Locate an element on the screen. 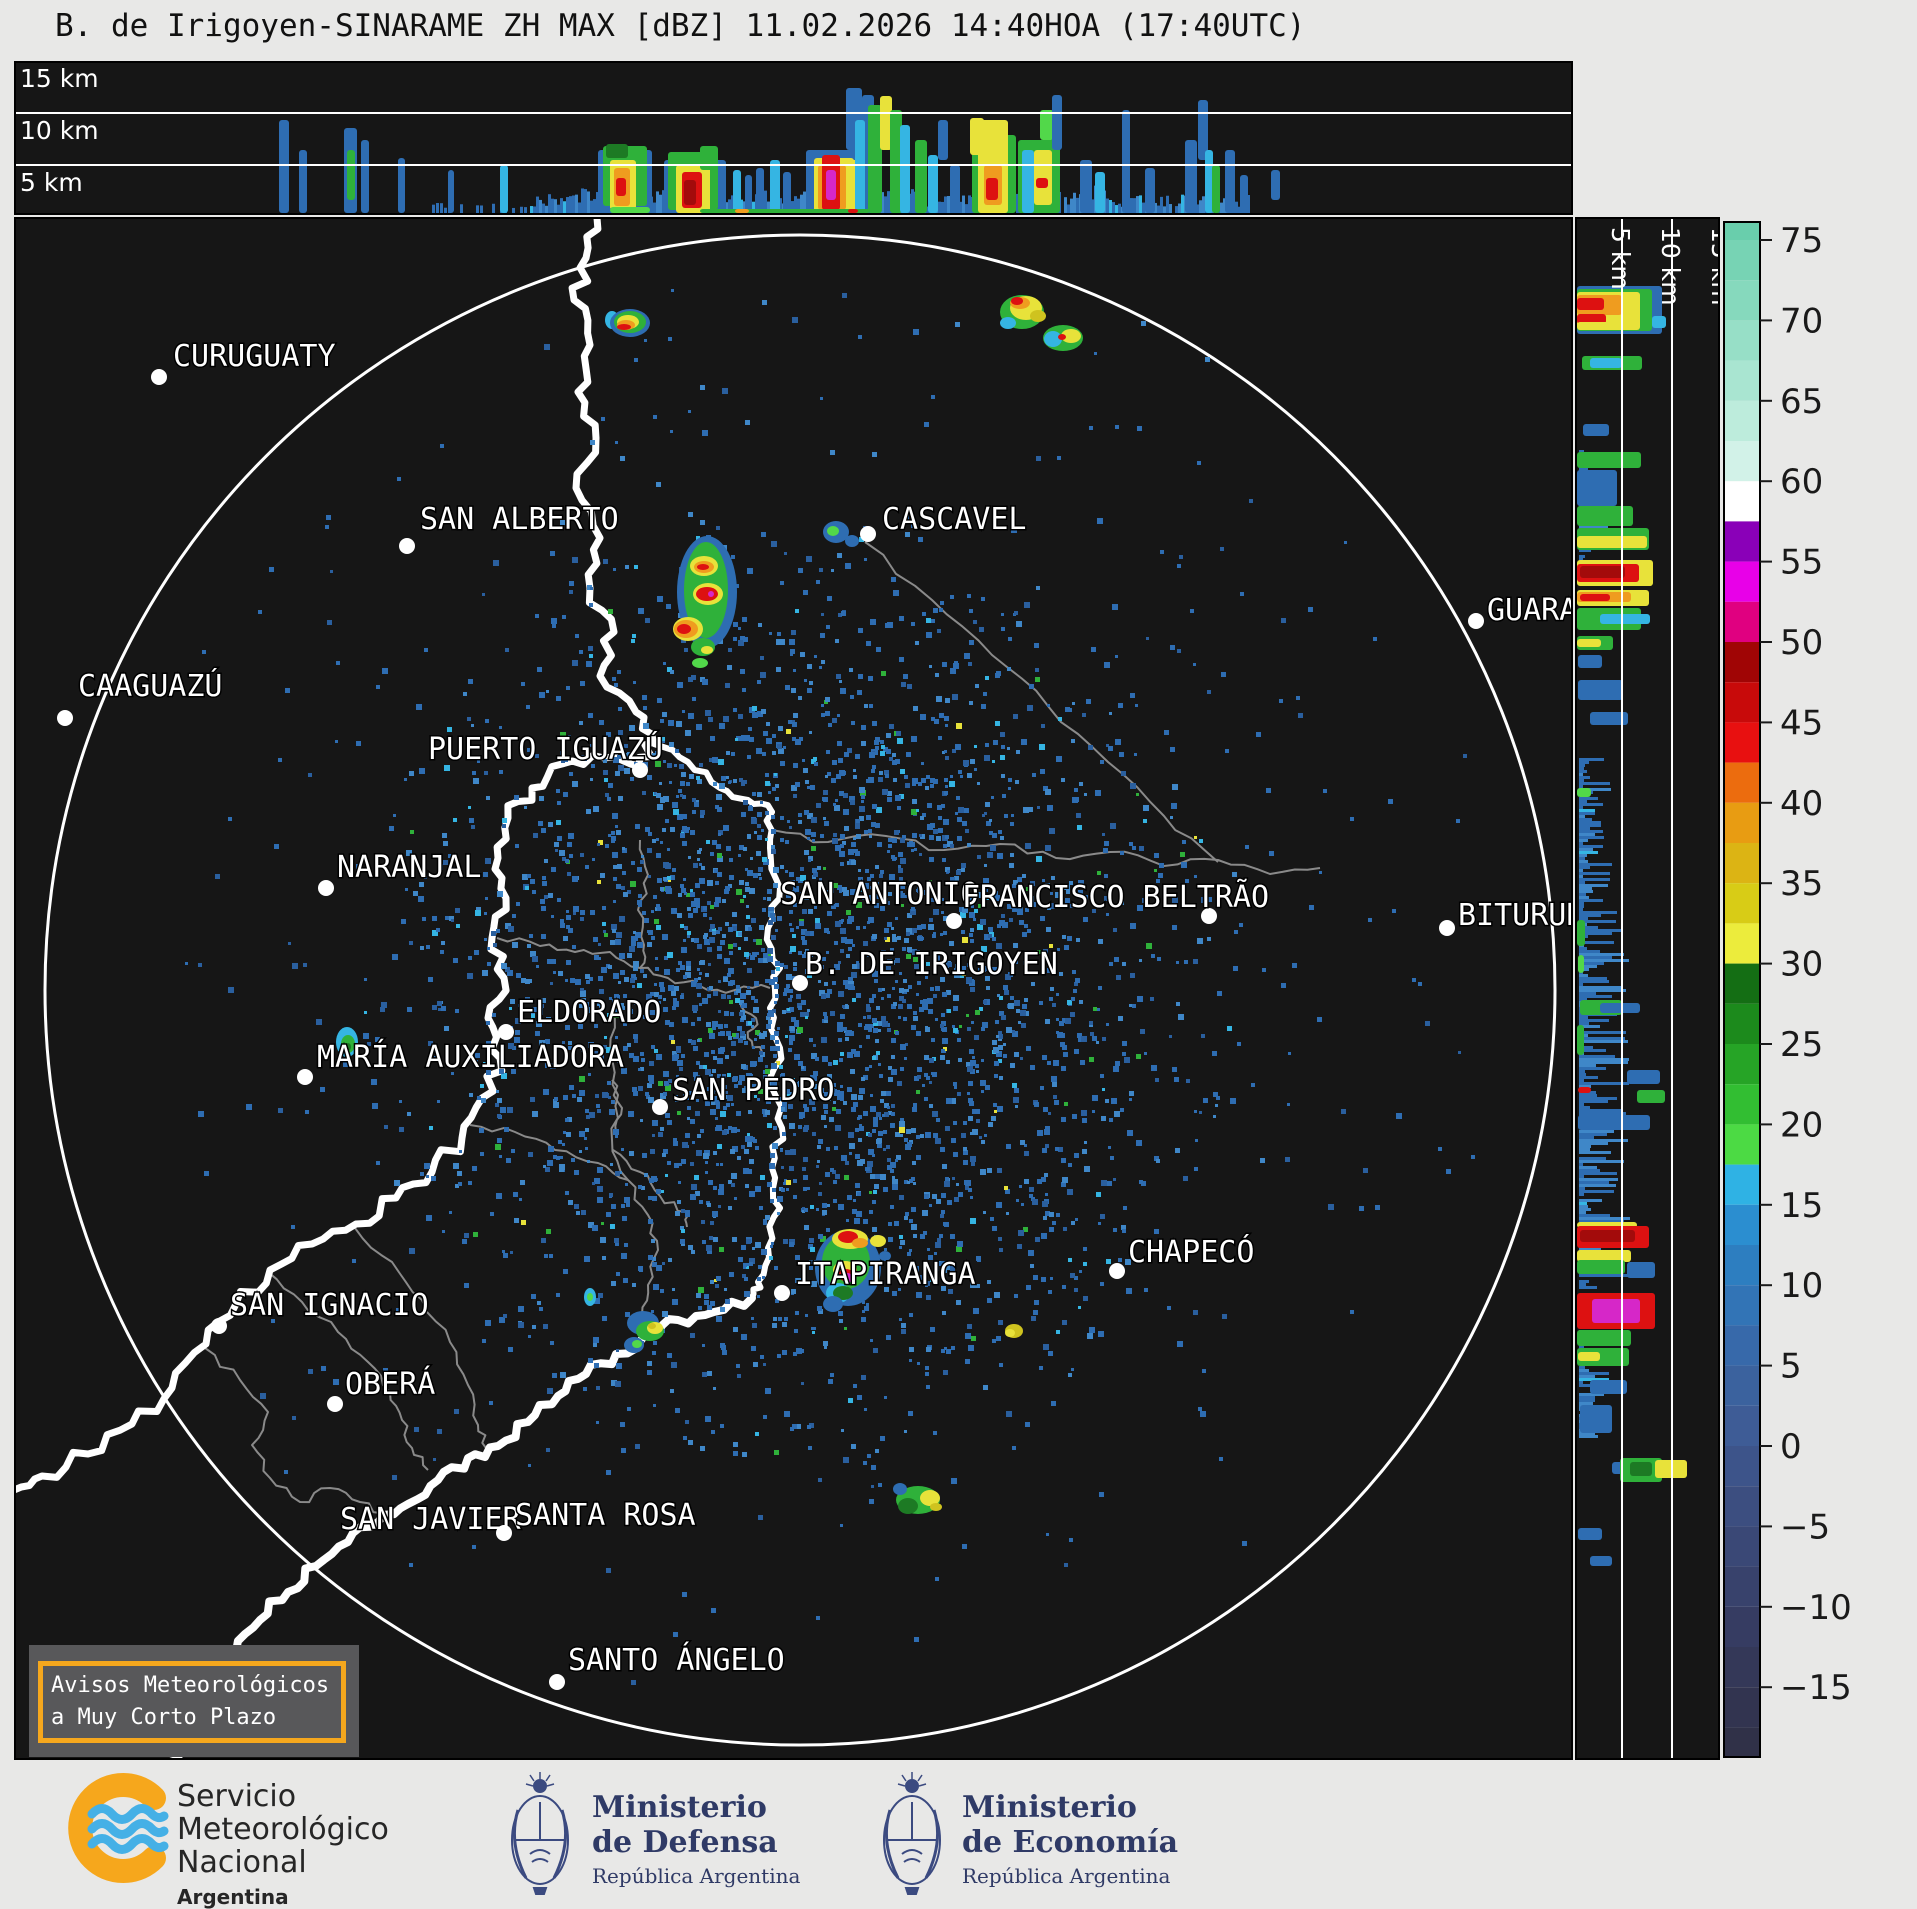  city-marker: SAN ANTONIO is located at coordinates (879, 902).